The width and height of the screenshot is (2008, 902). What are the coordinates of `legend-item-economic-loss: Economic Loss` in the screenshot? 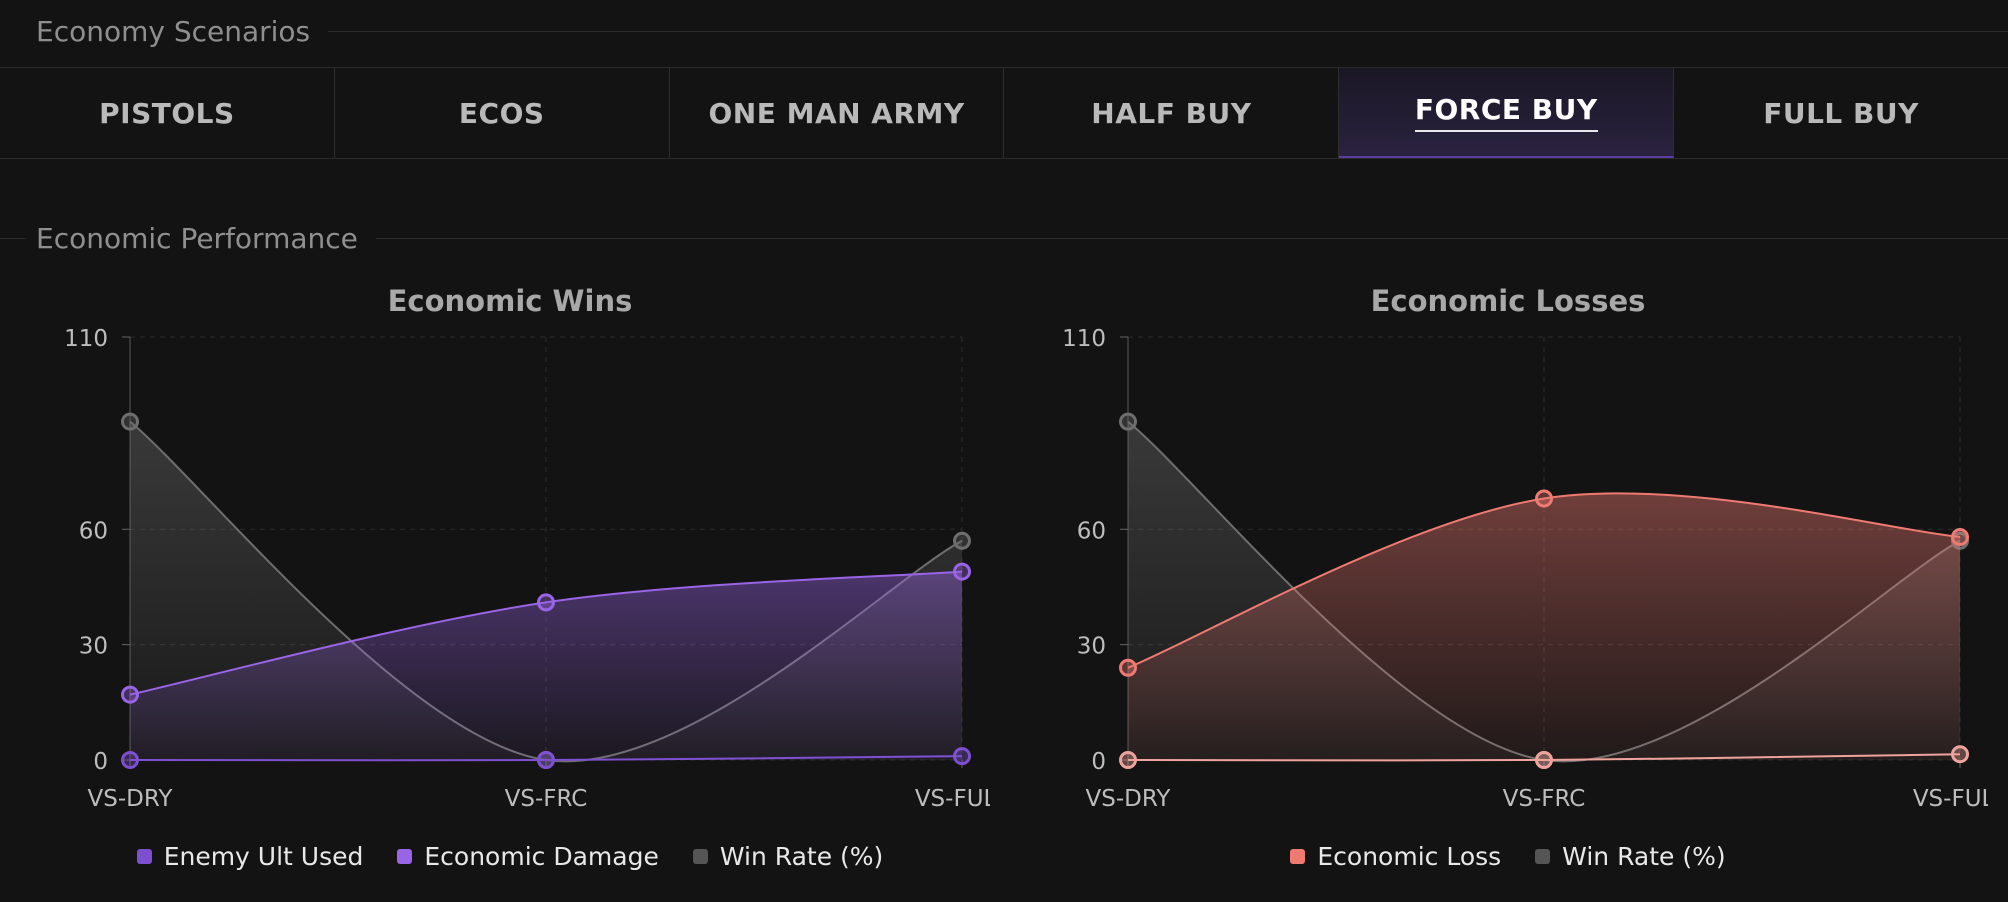 It's located at (1395, 856).